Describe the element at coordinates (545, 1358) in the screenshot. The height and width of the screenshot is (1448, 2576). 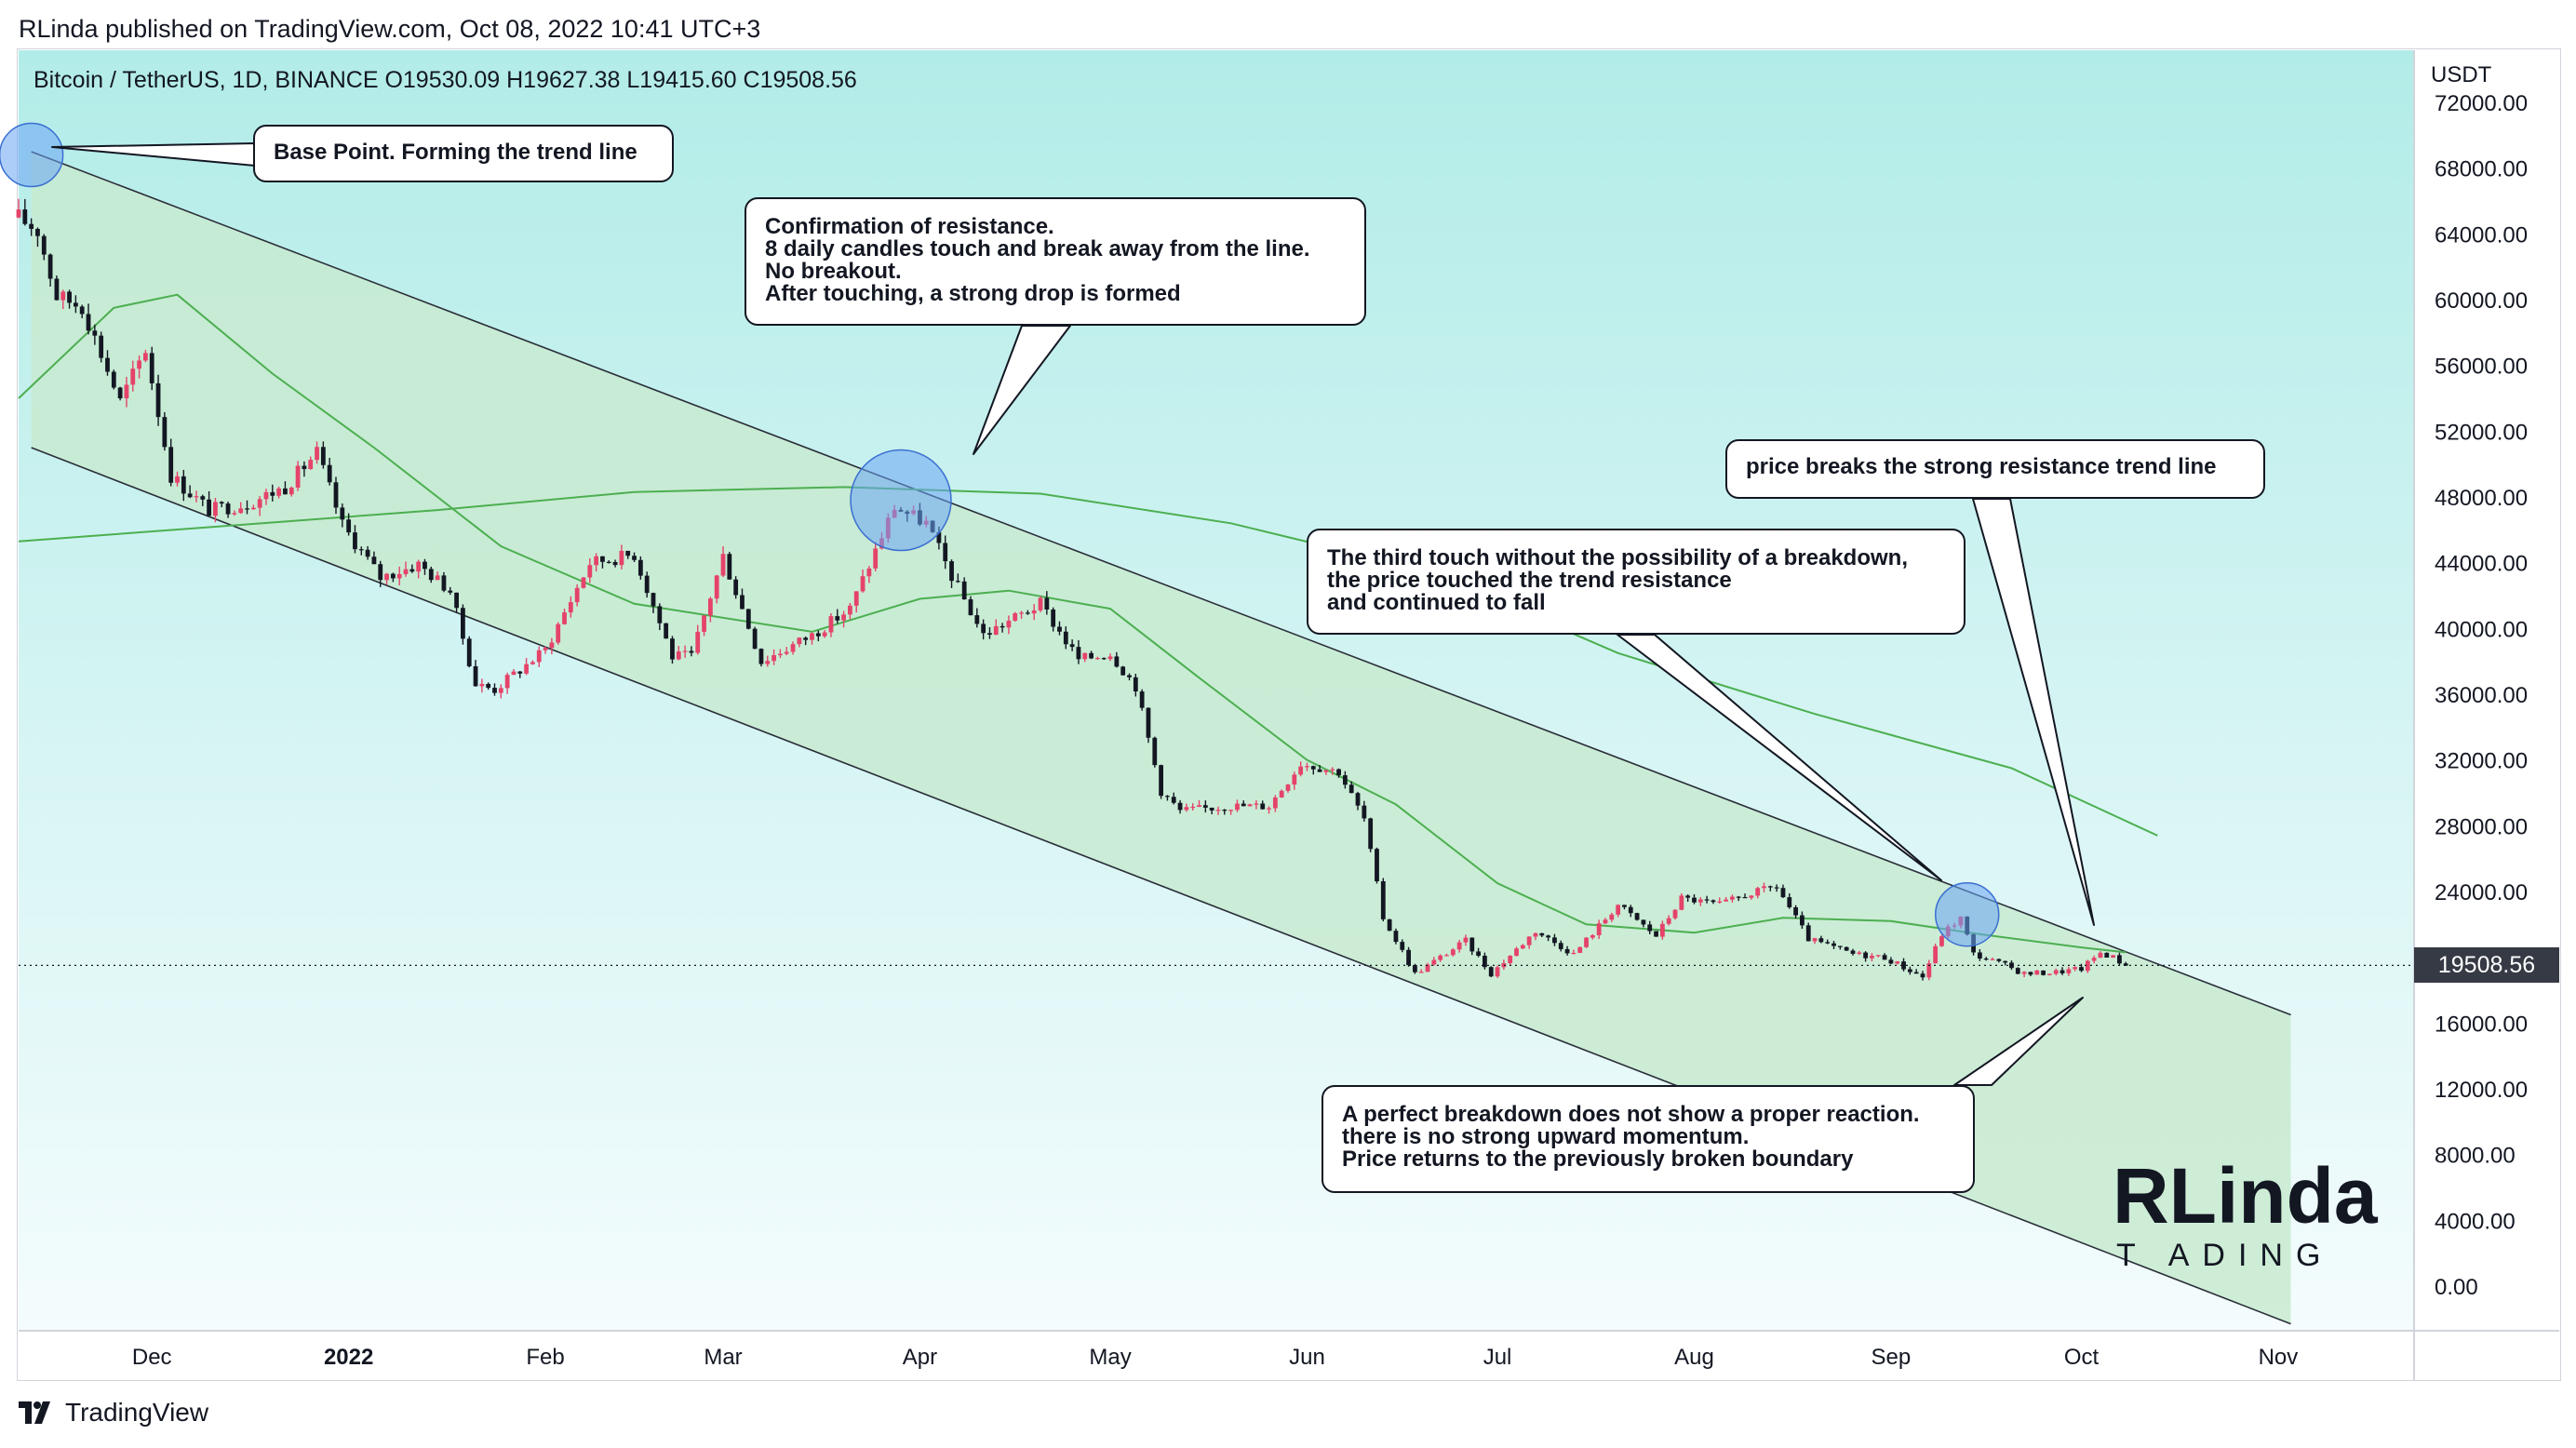
I see `x-tick-label: Feb` at that location.